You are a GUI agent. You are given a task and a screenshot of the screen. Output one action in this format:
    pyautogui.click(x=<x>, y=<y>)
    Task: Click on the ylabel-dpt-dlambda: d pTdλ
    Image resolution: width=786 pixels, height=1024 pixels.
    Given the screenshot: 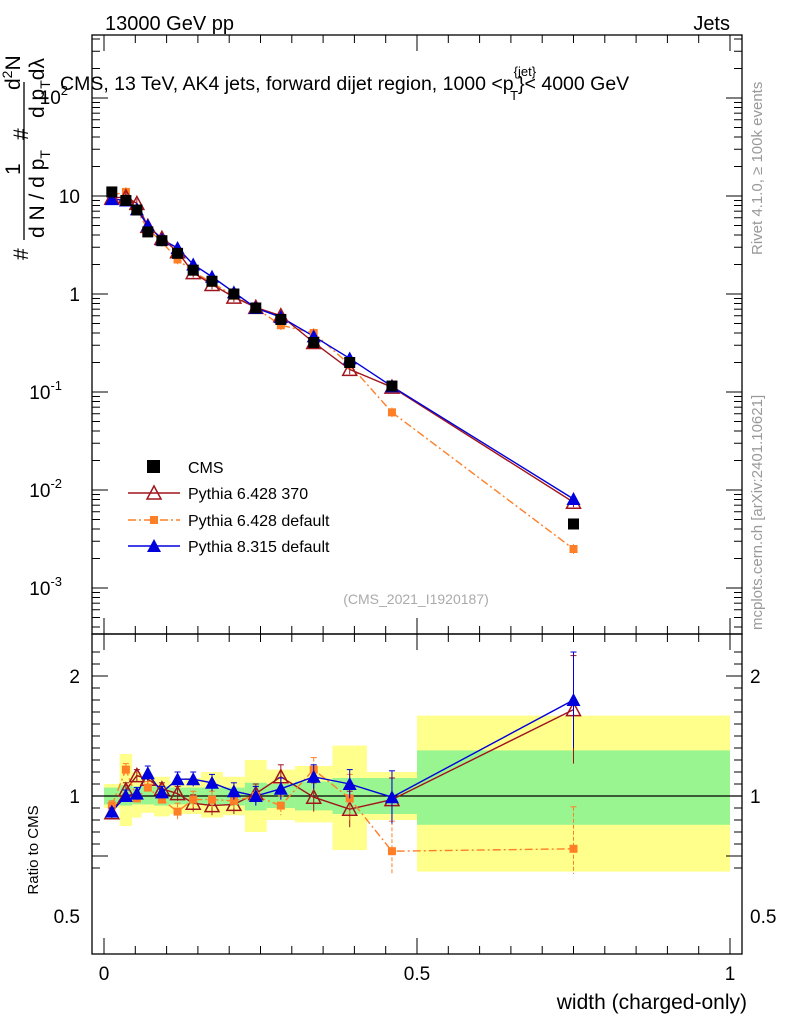 What is the action you would take?
    pyautogui.click(x=39, y=88)
    